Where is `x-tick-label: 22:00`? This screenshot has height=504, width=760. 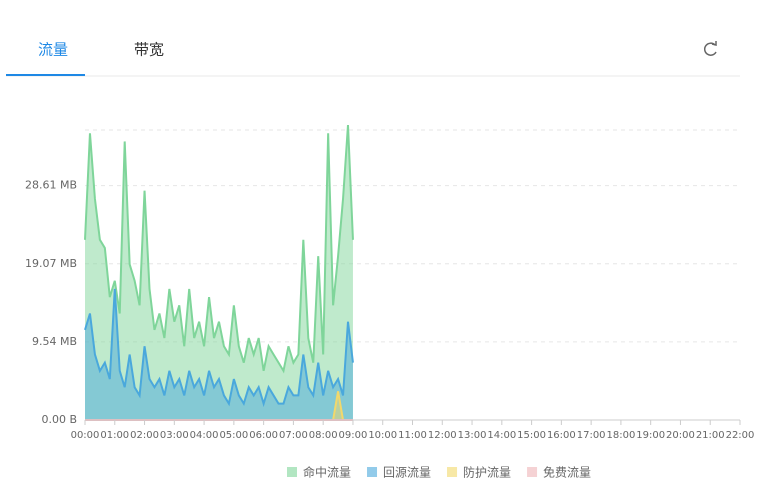 x-tick-label: 22:00 is located at coordinates (740, 435).